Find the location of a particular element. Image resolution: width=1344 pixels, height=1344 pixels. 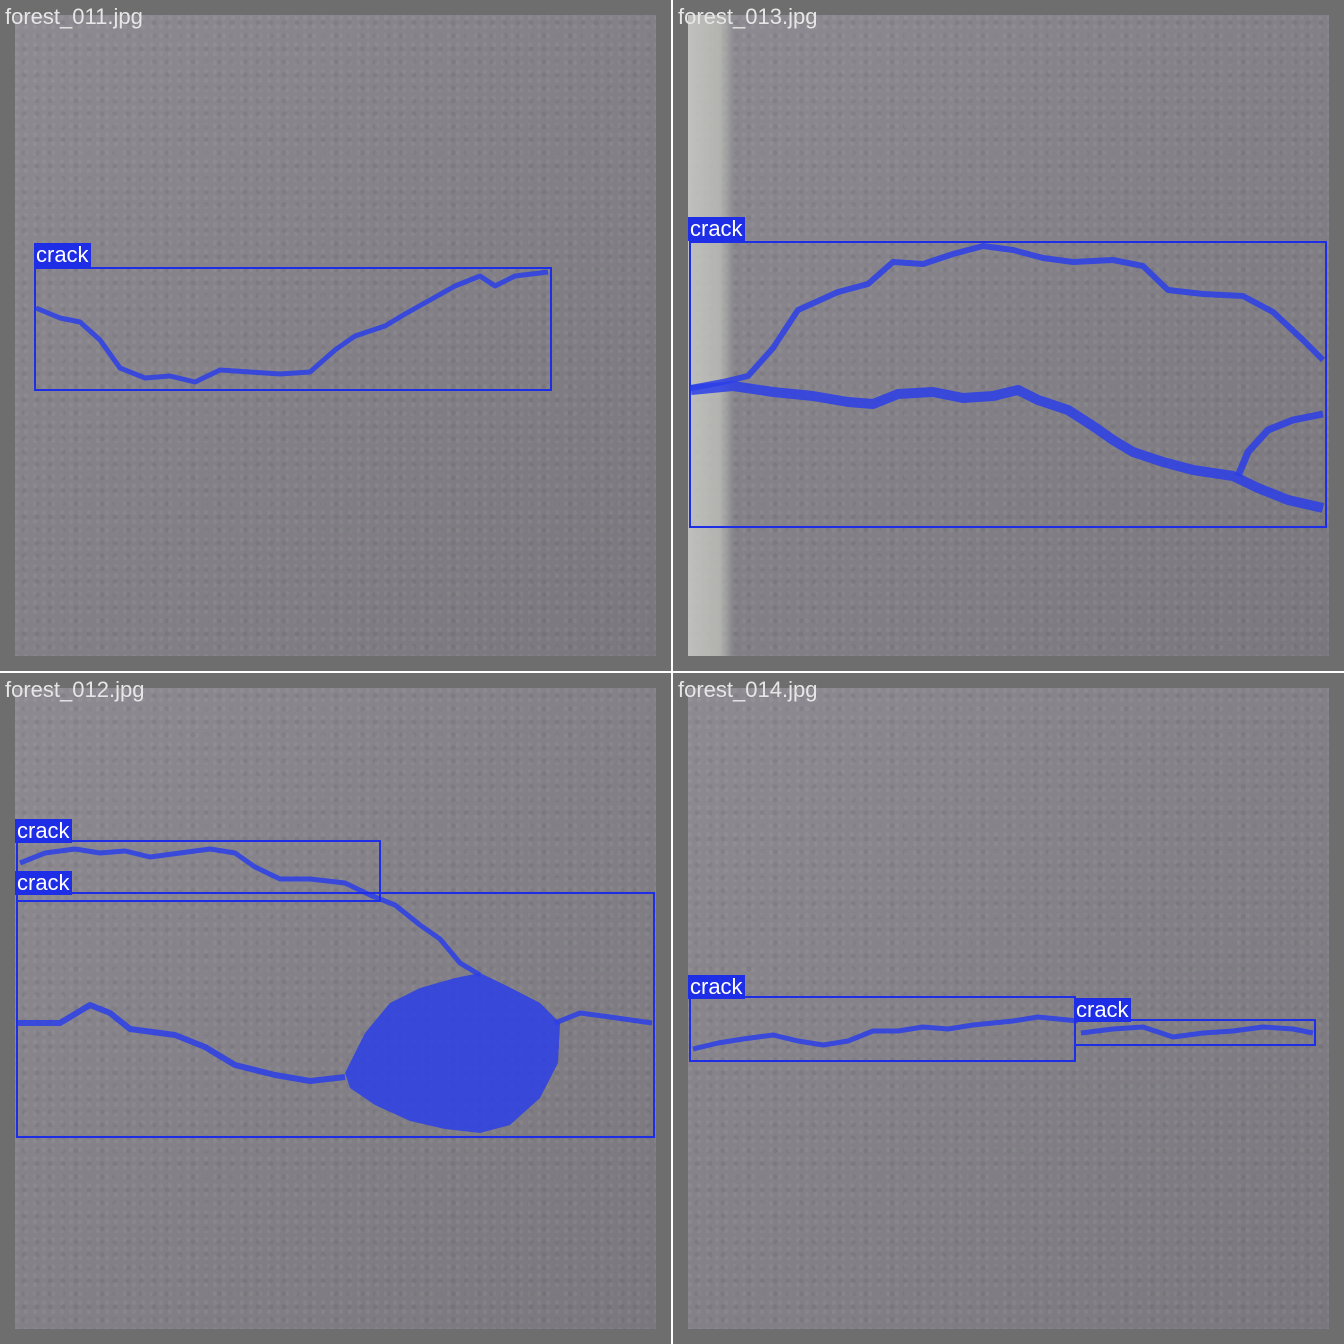

image-filename: forest_011.jpg is located at coordinates (74, 16).